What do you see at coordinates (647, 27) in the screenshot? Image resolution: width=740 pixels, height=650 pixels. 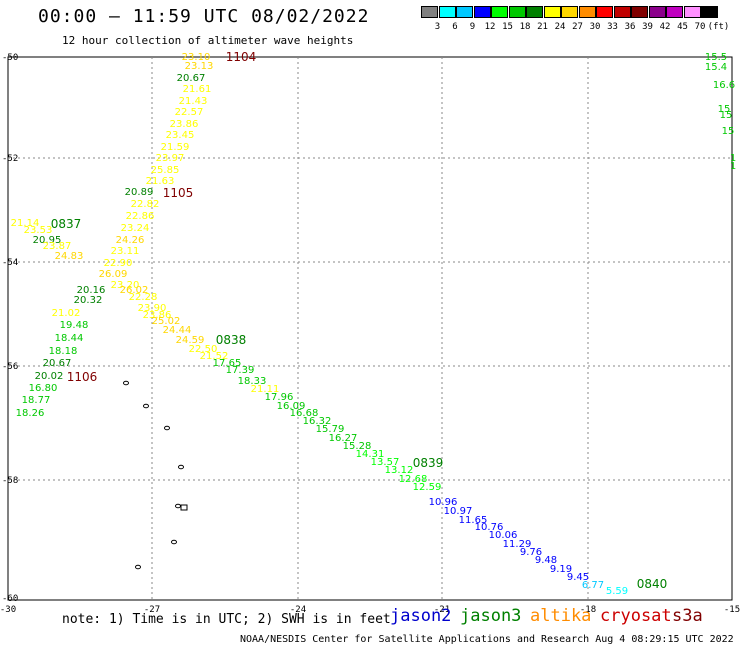 I see `legend-label: 39` at bounding box center [647, 27].